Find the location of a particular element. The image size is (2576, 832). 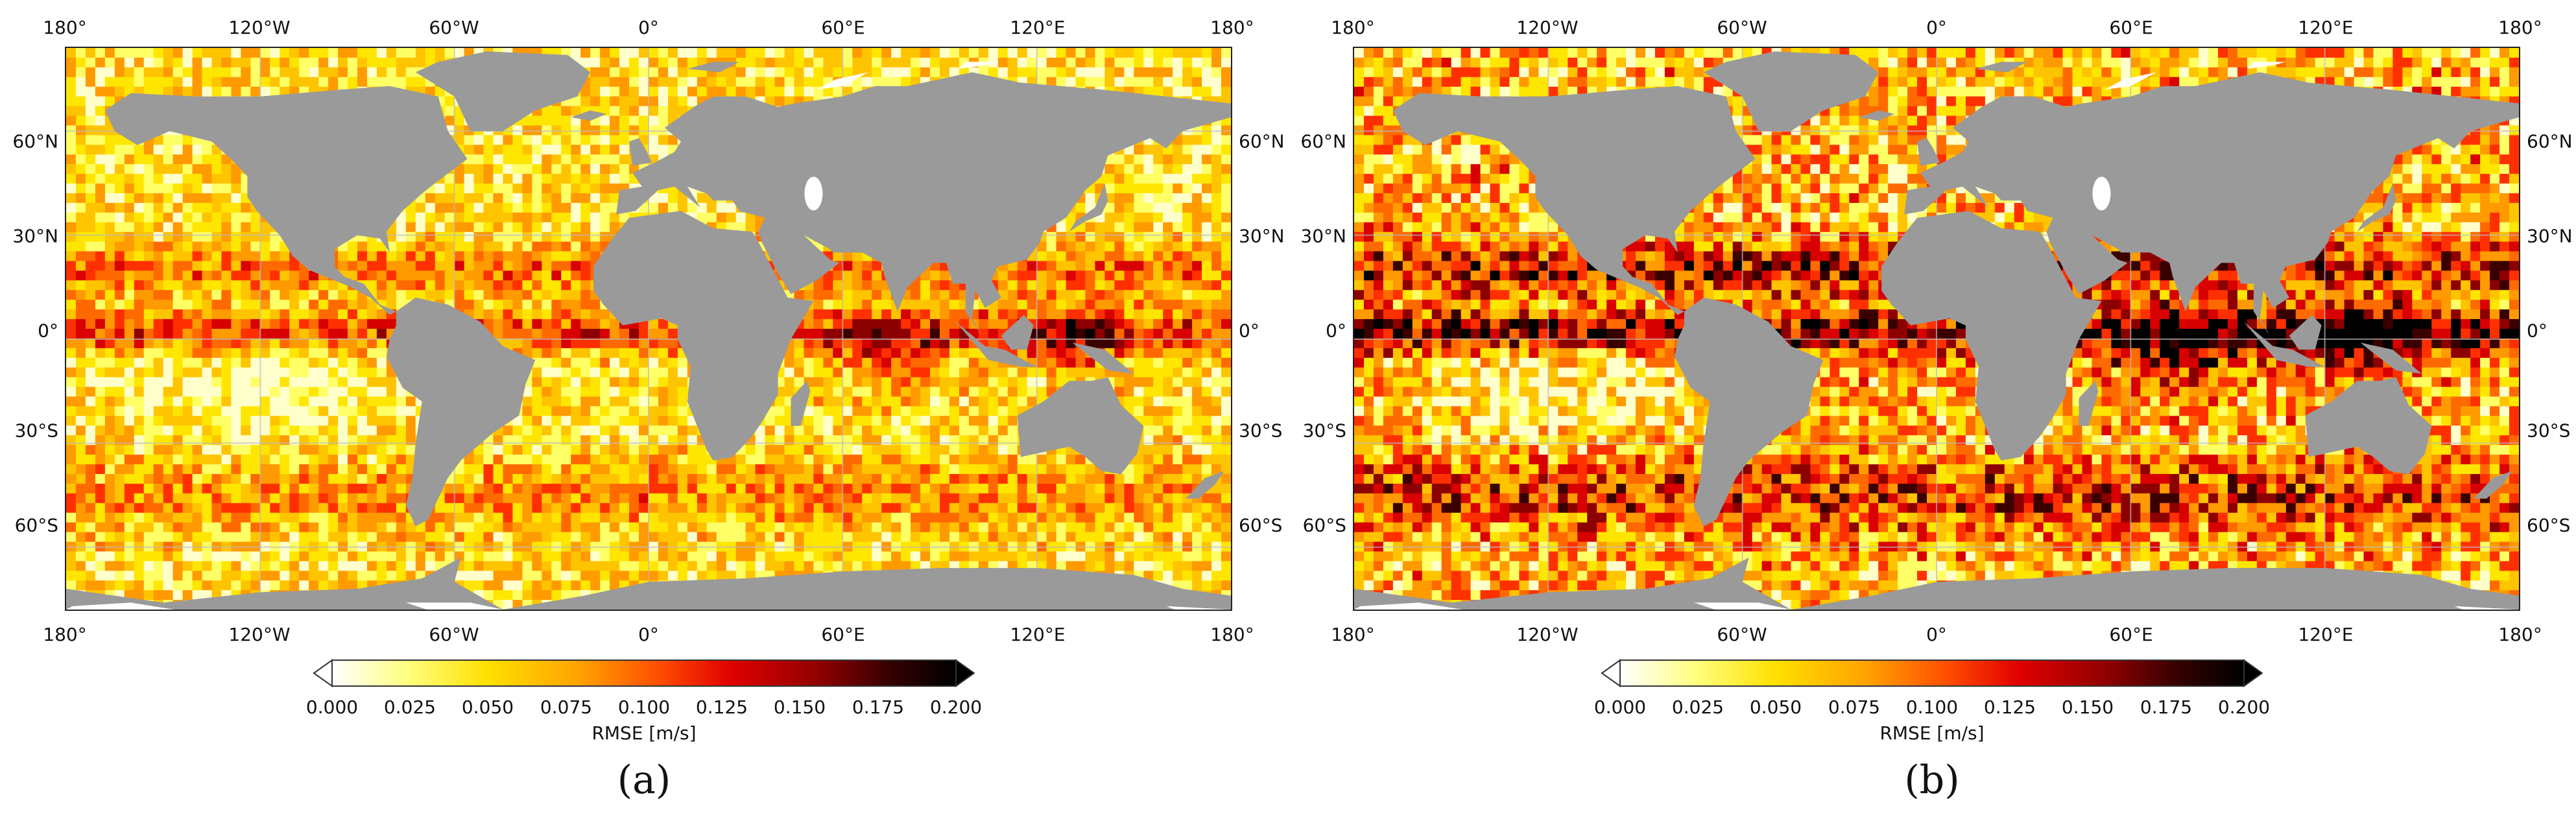

lon-tick-bottom: 0° is located at coordinates (648, 635).